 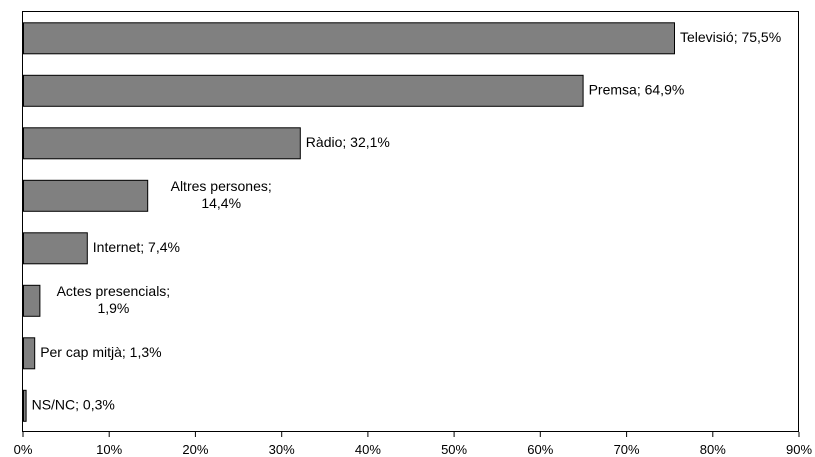 I want to click on bar-actes-presencials, so click(x=32, y=300).